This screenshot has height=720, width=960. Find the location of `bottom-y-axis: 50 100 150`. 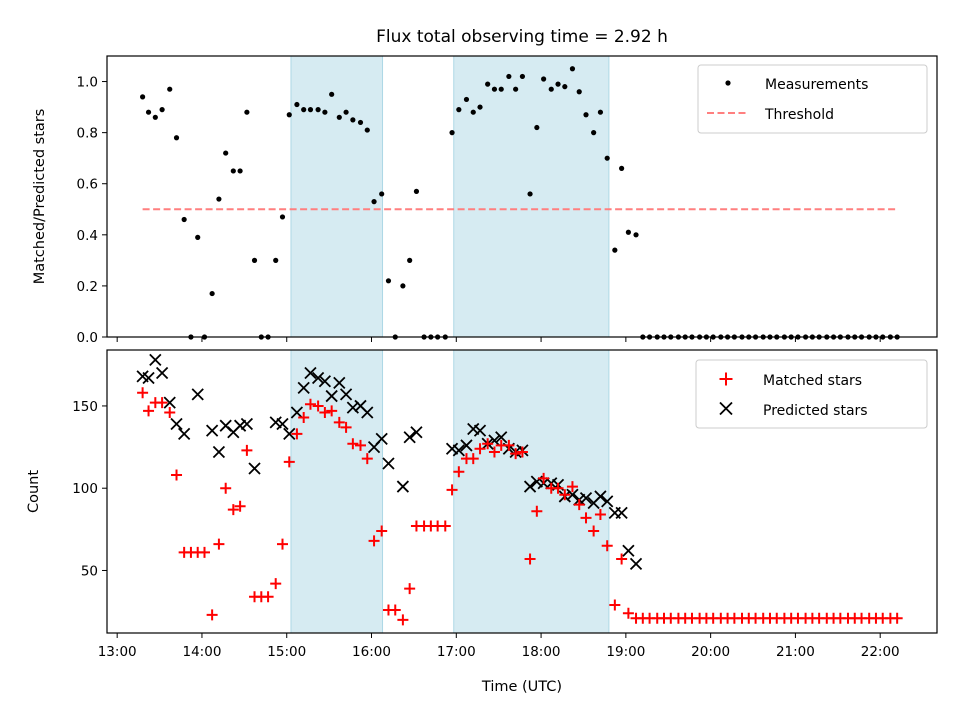

bottom-y-axis: 50 100 150 is located at coordinates (89, 489).